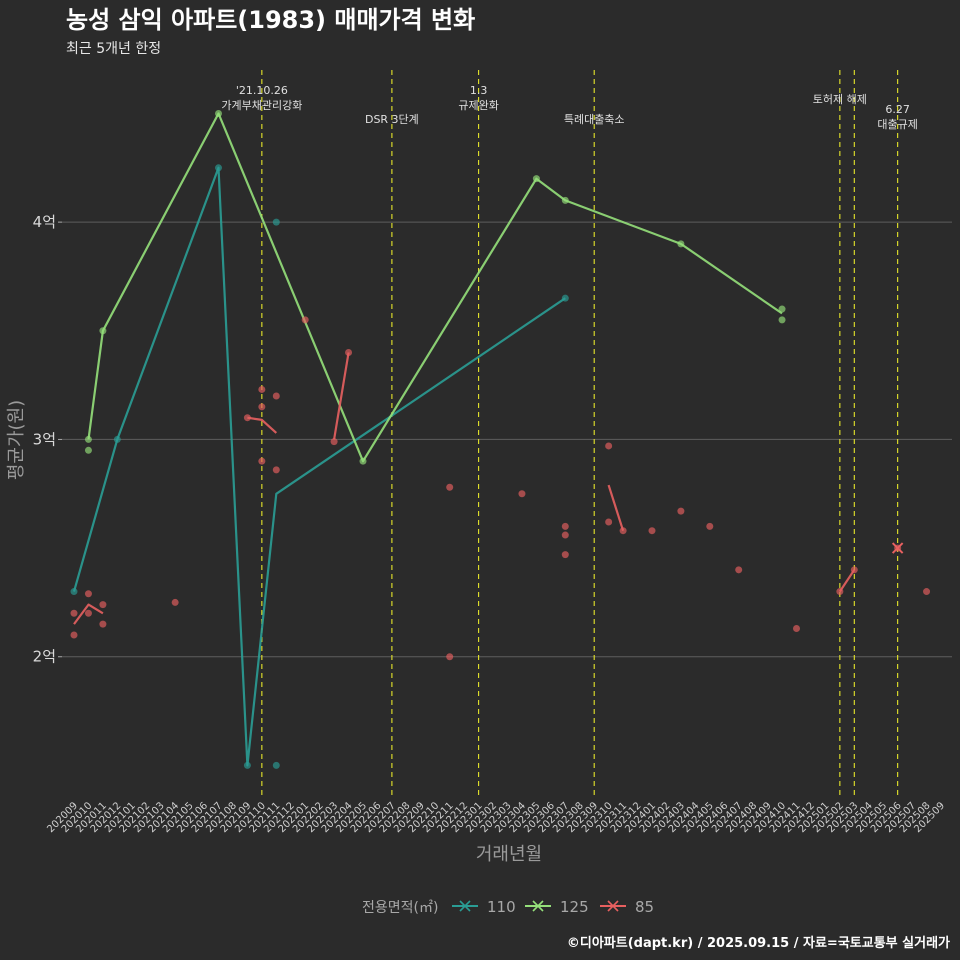 This screenshot has width=960, height=960. What do you see at coordinates (392, 119) in the screenshot?
I see `event-label: DSR 3단계` at bounding box center [392, 119].